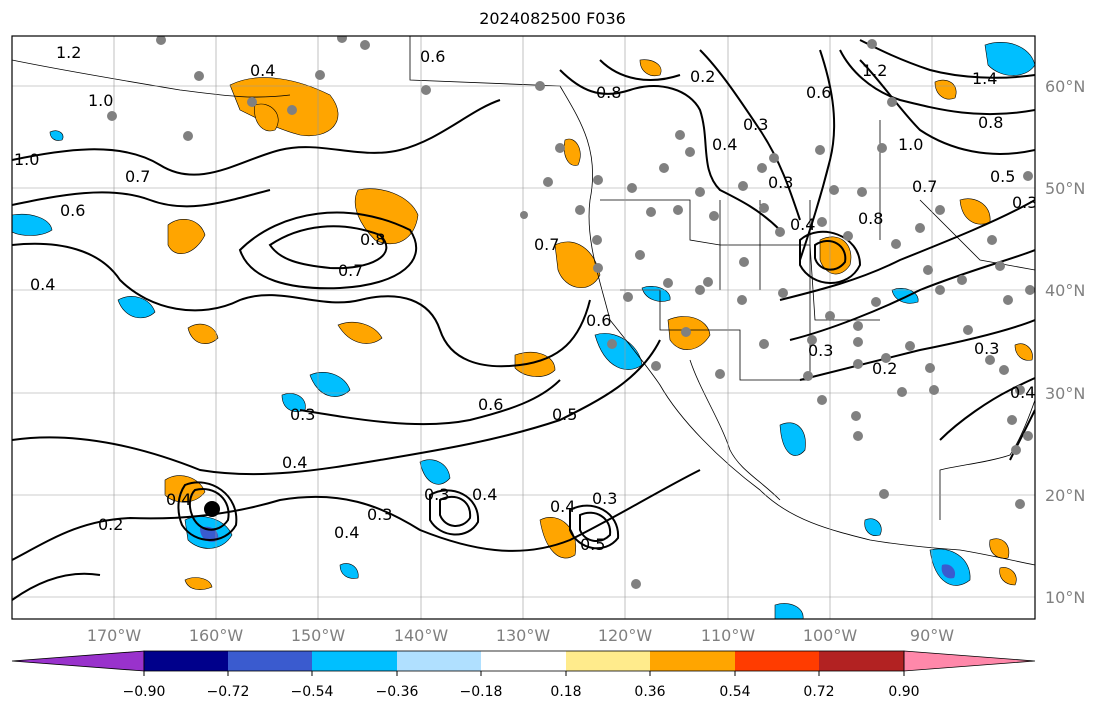 The height and width of the screenshot is (712, 1105). Describe the element at coordinates (228, 692) in the screenshot. I see `colorbar-tick-label: −0.72` at that location.